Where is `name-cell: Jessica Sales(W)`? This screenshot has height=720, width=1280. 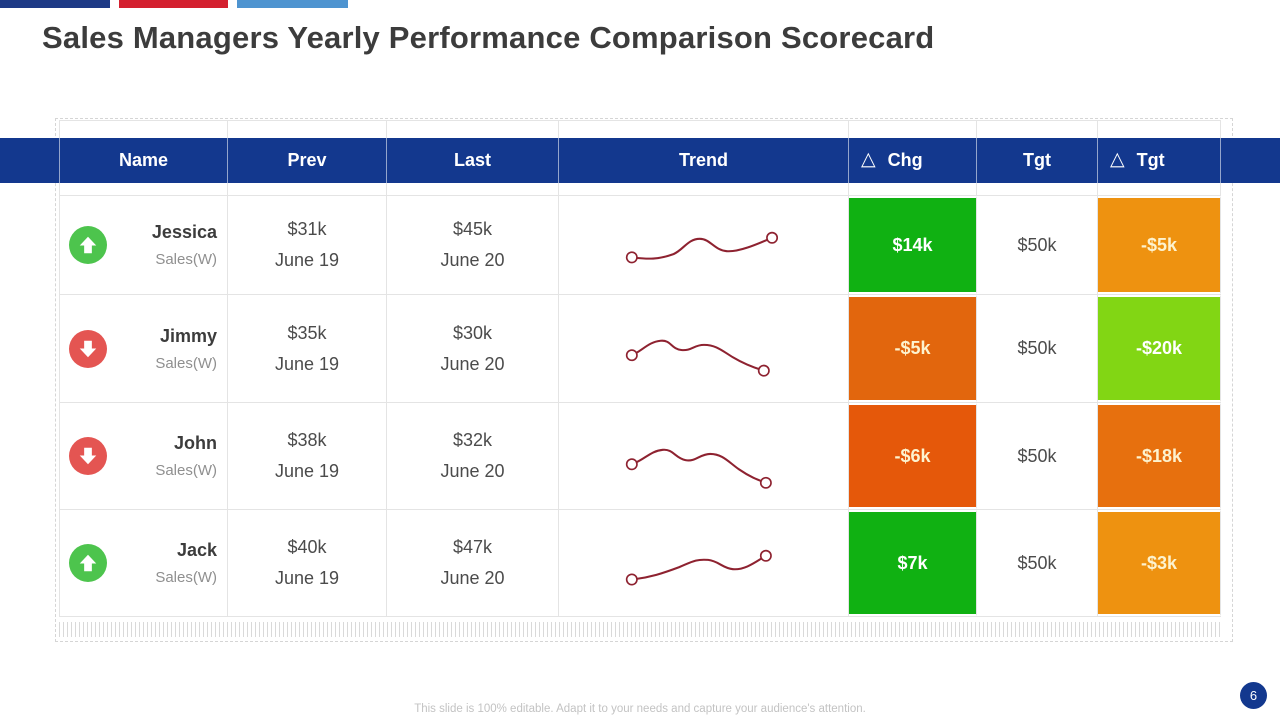
name-cell: Jessica Sales(W) is located at coordinates (143, 245).